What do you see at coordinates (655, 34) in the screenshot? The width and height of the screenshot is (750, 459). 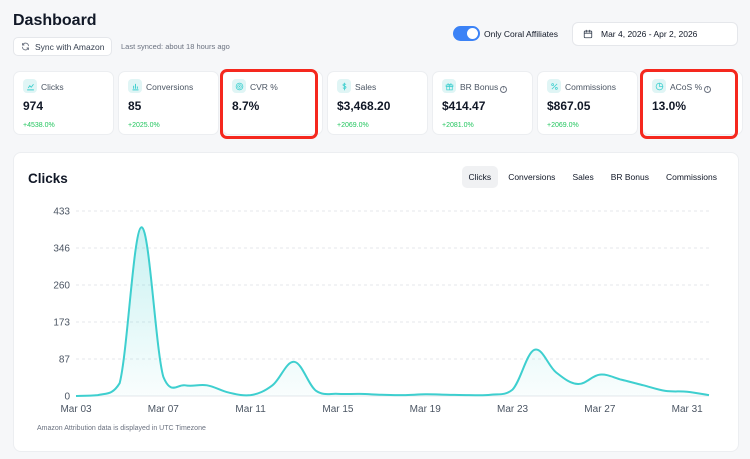 I see `date-range-picker: Mar 4, 2026 - Apr 2, 2026` at bounding box center [655, 34].